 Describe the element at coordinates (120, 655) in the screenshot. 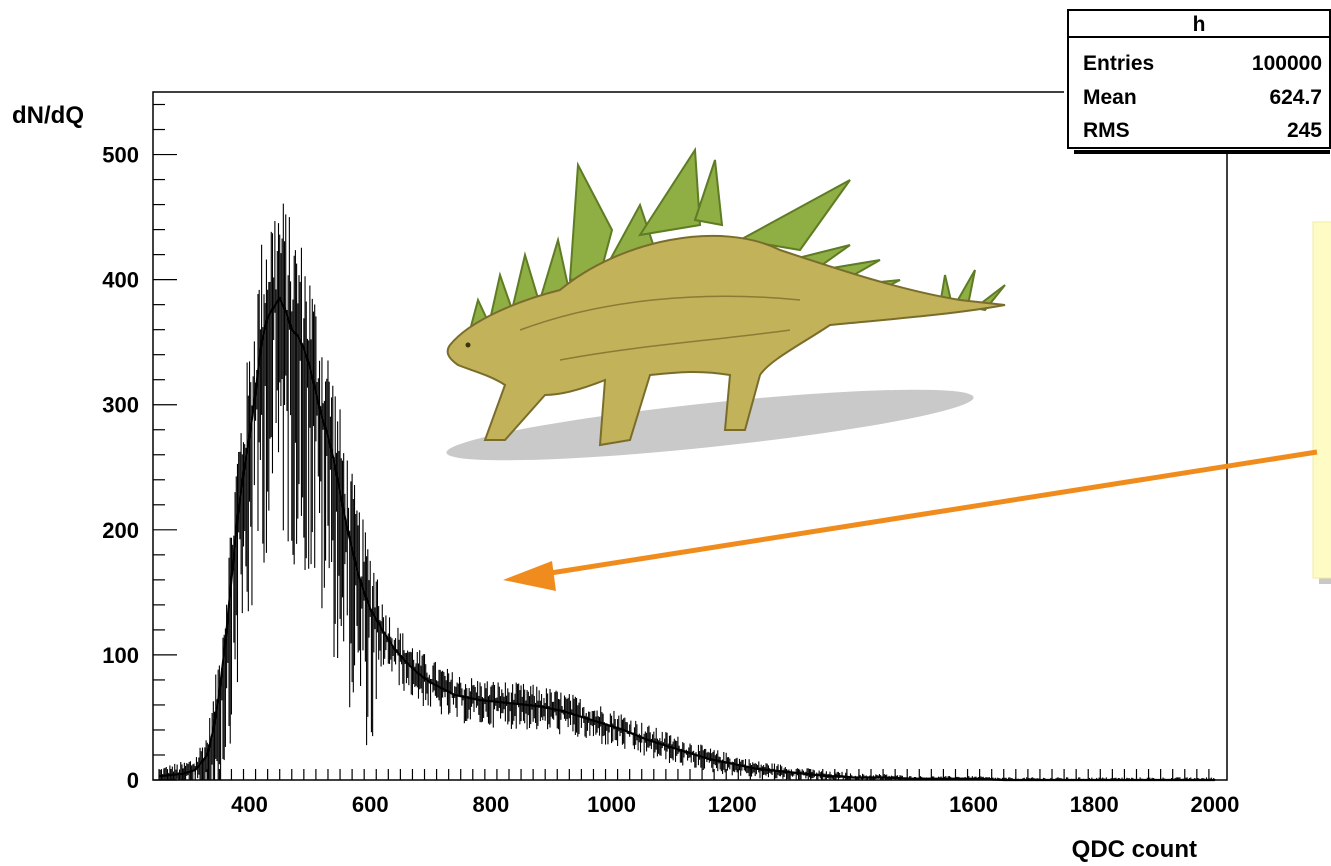

I see `y-tick-label: 100` at that location.